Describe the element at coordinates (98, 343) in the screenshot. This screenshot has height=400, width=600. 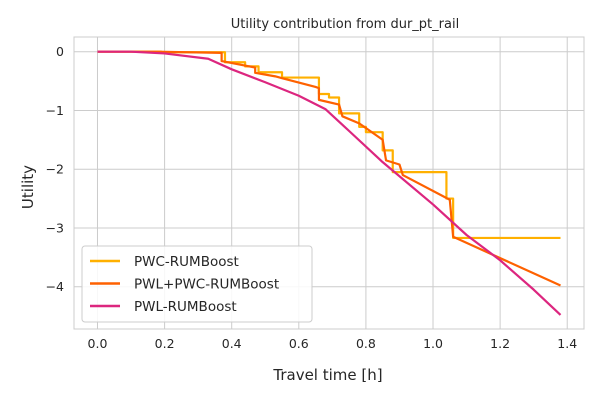
I see `x-tick-label: 0.0` at that location.